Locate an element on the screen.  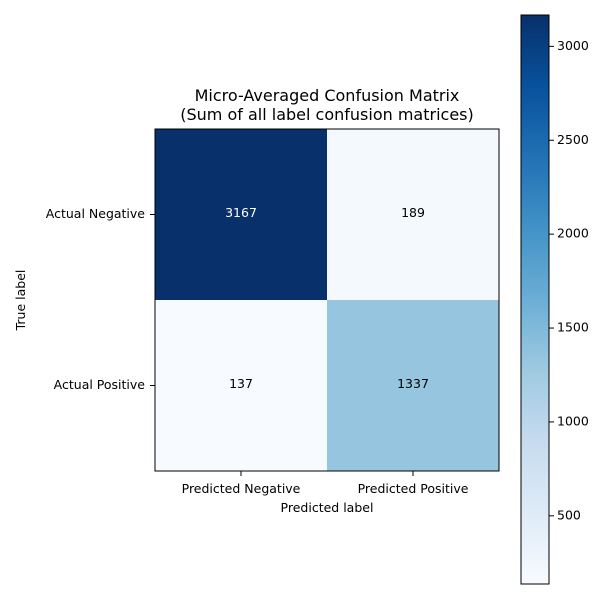
y-axis-label: True label is located at coordinates (20, 301).